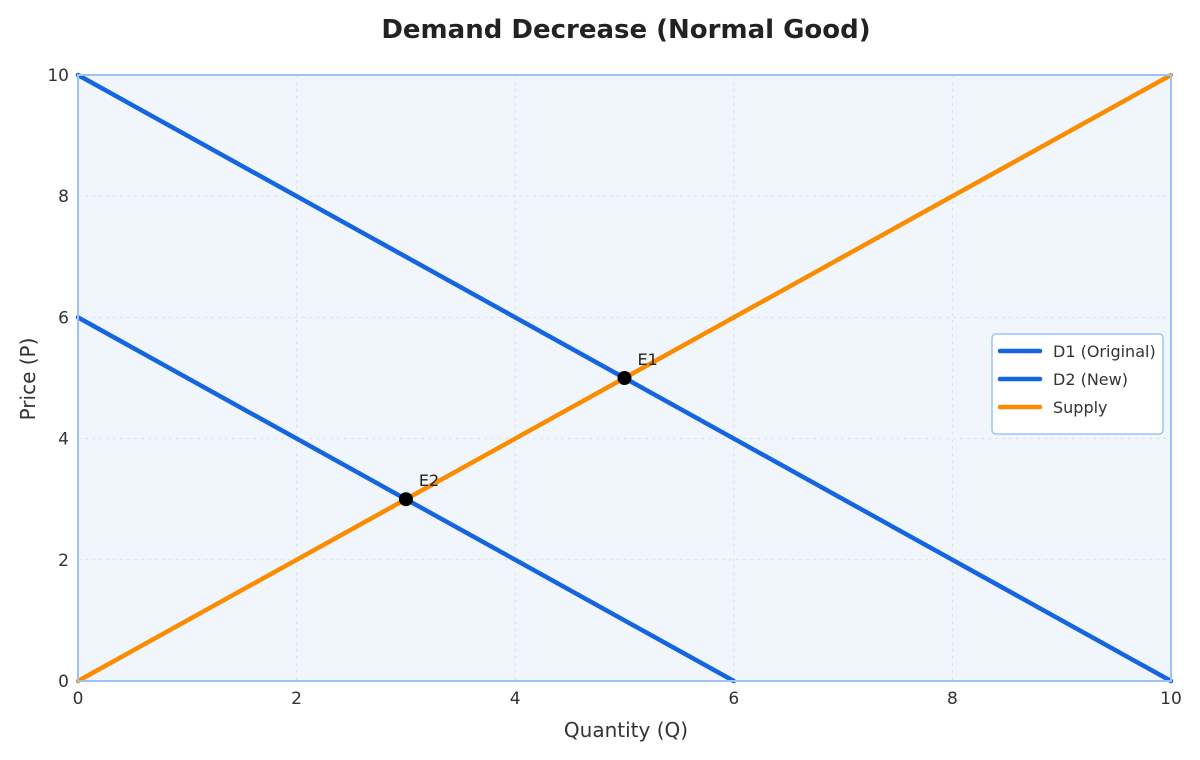  What do you see at coordinates (296, 699) in the screenshot?
I see `x-tick-label: 2` at bounding box center [296, 699].